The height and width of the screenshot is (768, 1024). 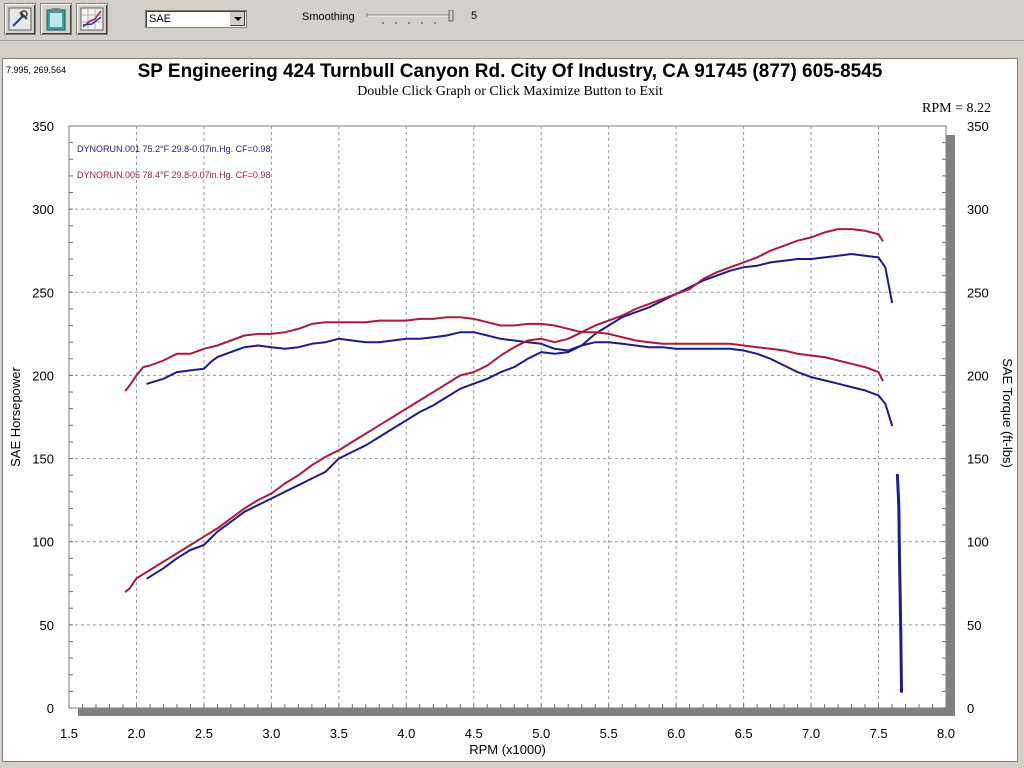 What do you see at coordinates (950, 425) in the screenshot?
I see `plot-shadow-right` at bounding box center [950, 425].